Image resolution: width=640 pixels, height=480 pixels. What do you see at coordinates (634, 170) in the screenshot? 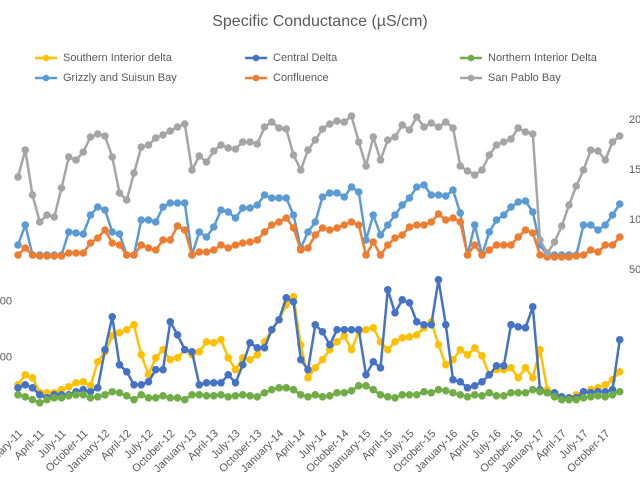
I see `y2-tick-label: 15000` at bounding box center [634, 170].